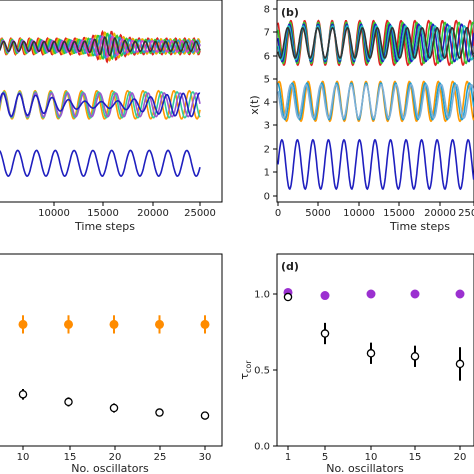 This screenshot has height=474, width=474. What do you see at coordinates (267, 103) in the screenshot?
I see `y-tick-label: 4` at bounding box center [267, 103].